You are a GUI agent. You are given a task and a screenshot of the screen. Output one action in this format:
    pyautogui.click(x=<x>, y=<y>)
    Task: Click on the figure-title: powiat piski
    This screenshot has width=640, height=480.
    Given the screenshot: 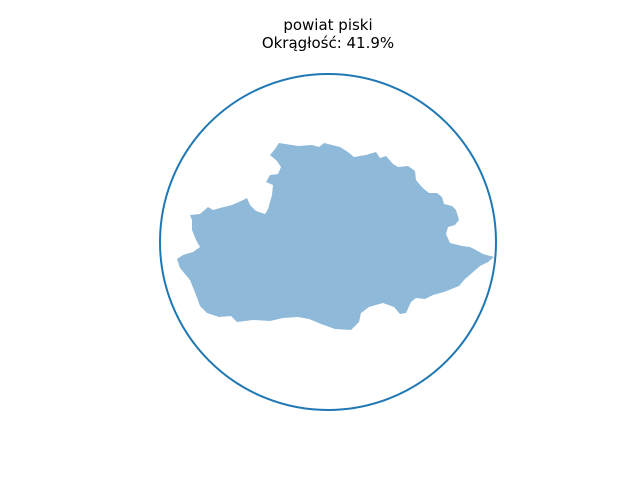 What is the action you would take?
    pyautogui.click(x=328, y=25)
    